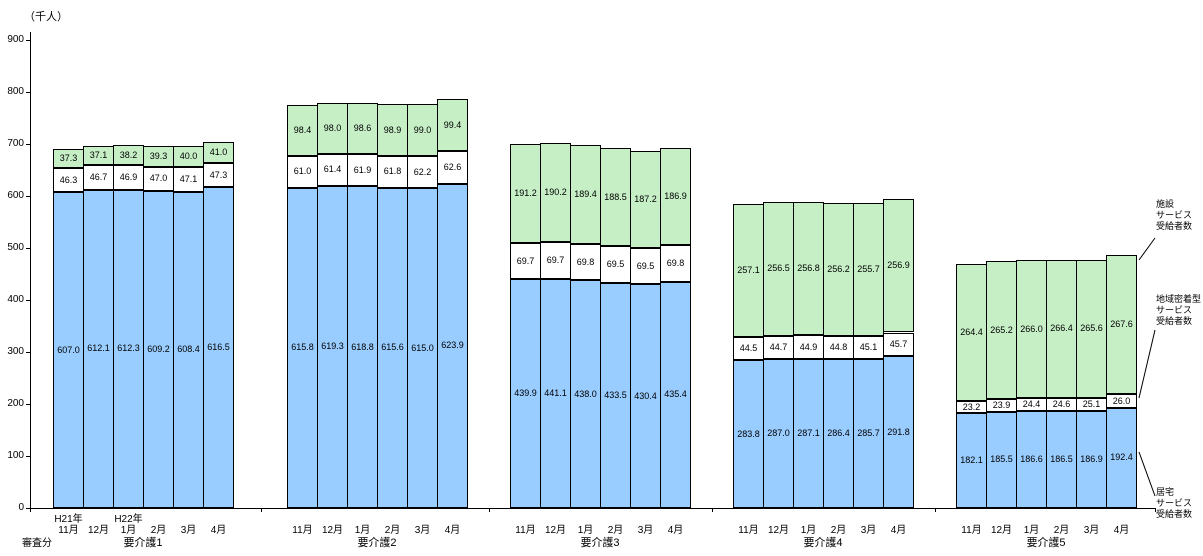 The height and width of the screenshot is (556, 1203). What do you see at coordinates (1031, 329) in the screenshot?
I see `bar-segment-facility: 266.0` at bounding box center [1031, 329].